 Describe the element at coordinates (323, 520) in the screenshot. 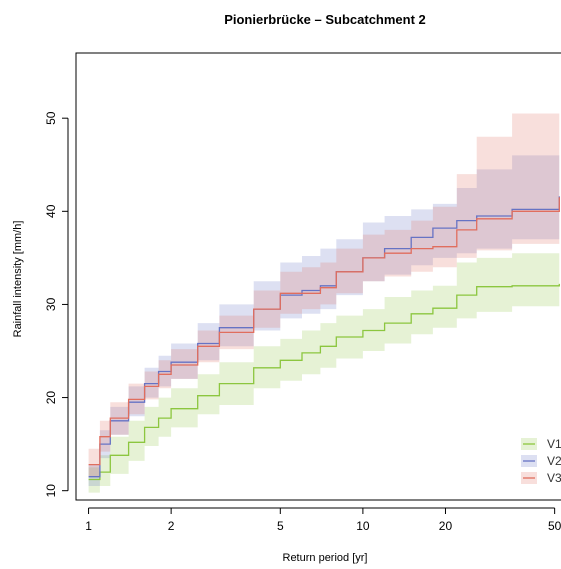

I see `x-axis: 1 2 5 10 20 50` at that location.